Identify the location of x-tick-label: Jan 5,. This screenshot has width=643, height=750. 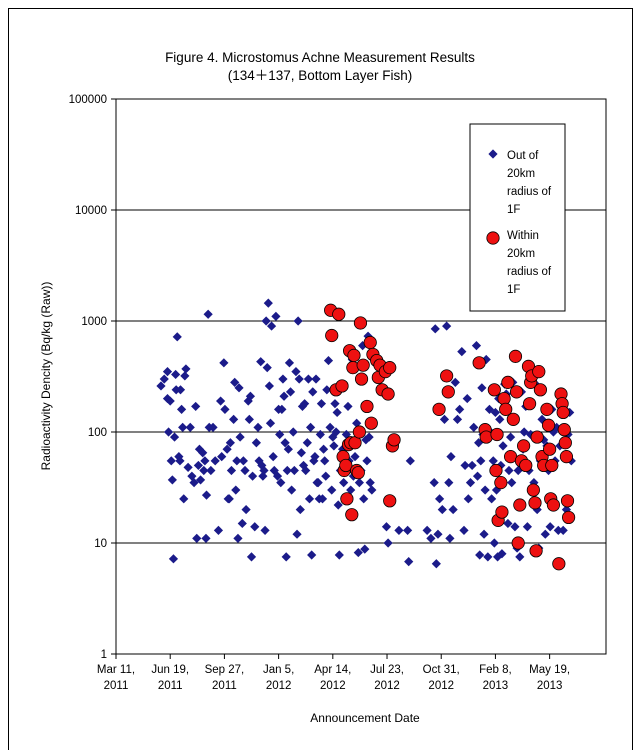
(278, 670).